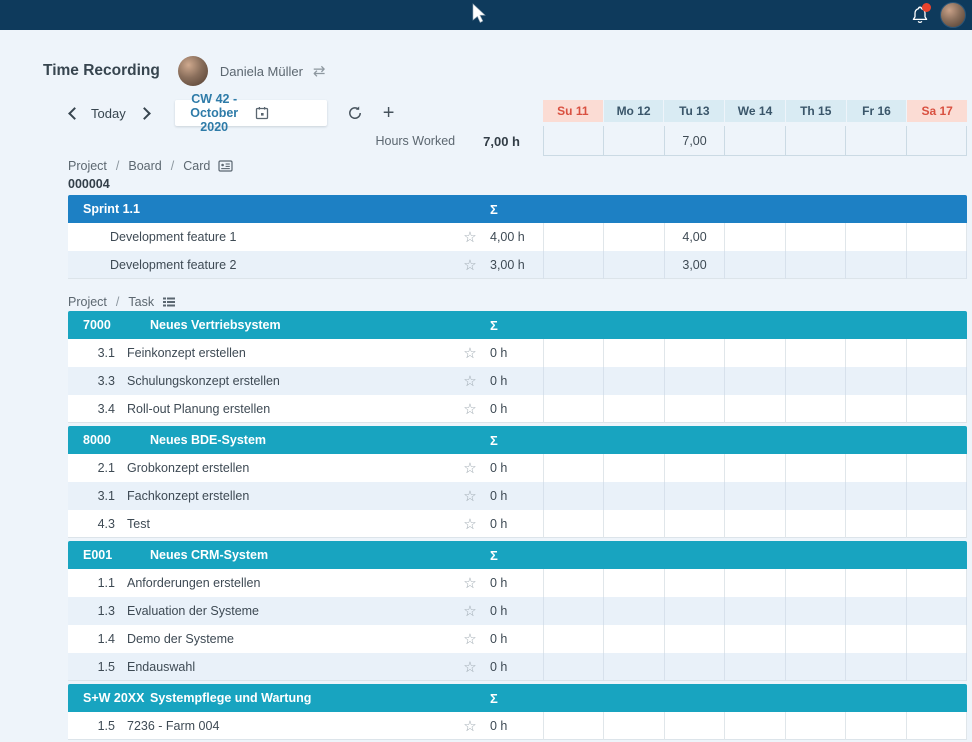  Describe the element at coordinates (693, 265) in the screenshot. I see `day-entry-cell: 3,00` at that location.